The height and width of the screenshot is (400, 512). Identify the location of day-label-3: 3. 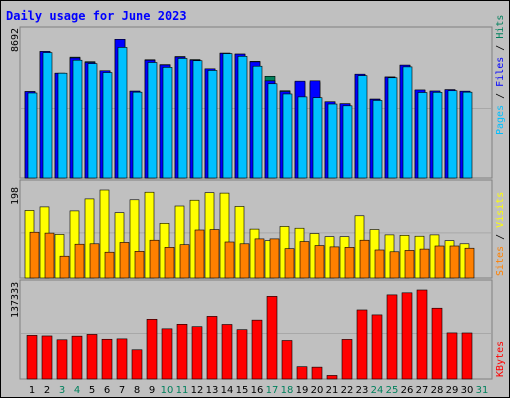
(62, 390).